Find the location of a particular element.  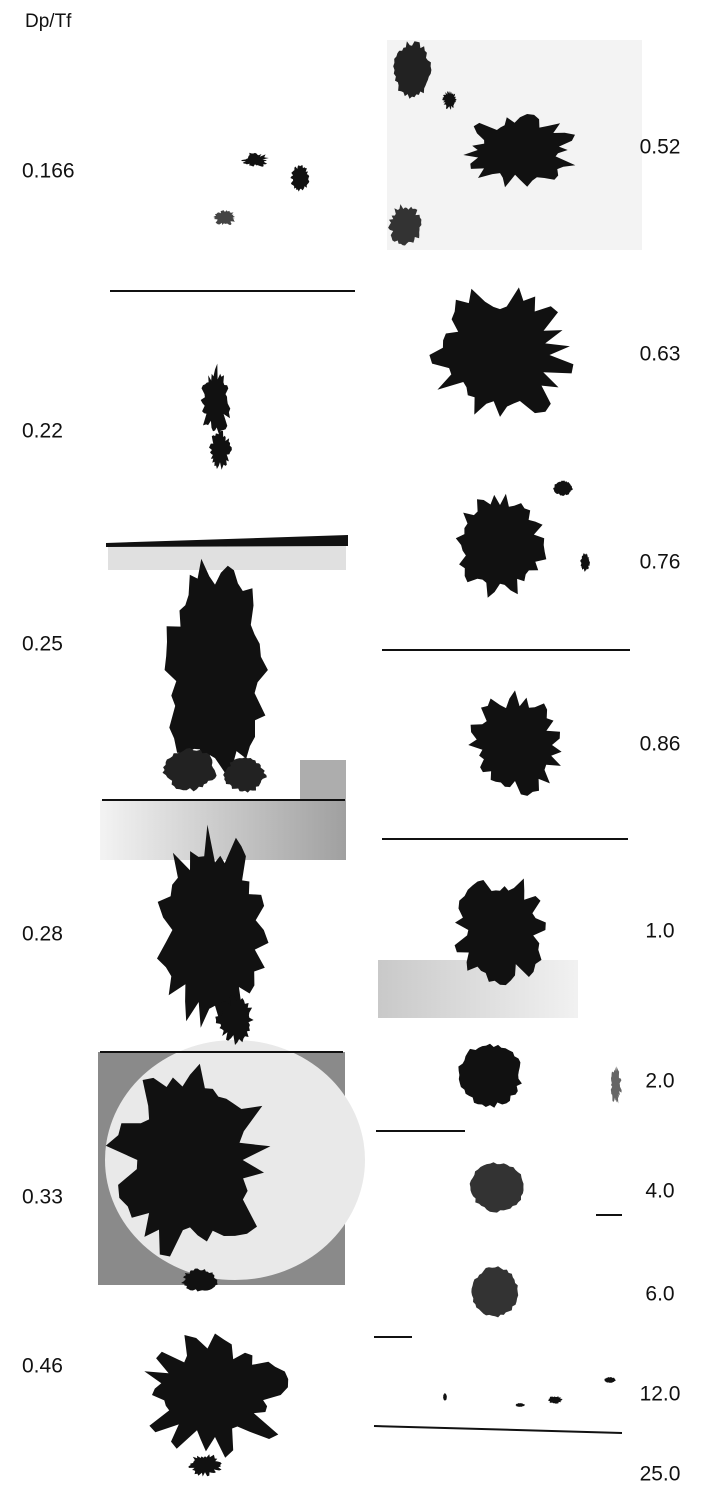

right-label: 6.0 is located at coordinates (659, 1294).